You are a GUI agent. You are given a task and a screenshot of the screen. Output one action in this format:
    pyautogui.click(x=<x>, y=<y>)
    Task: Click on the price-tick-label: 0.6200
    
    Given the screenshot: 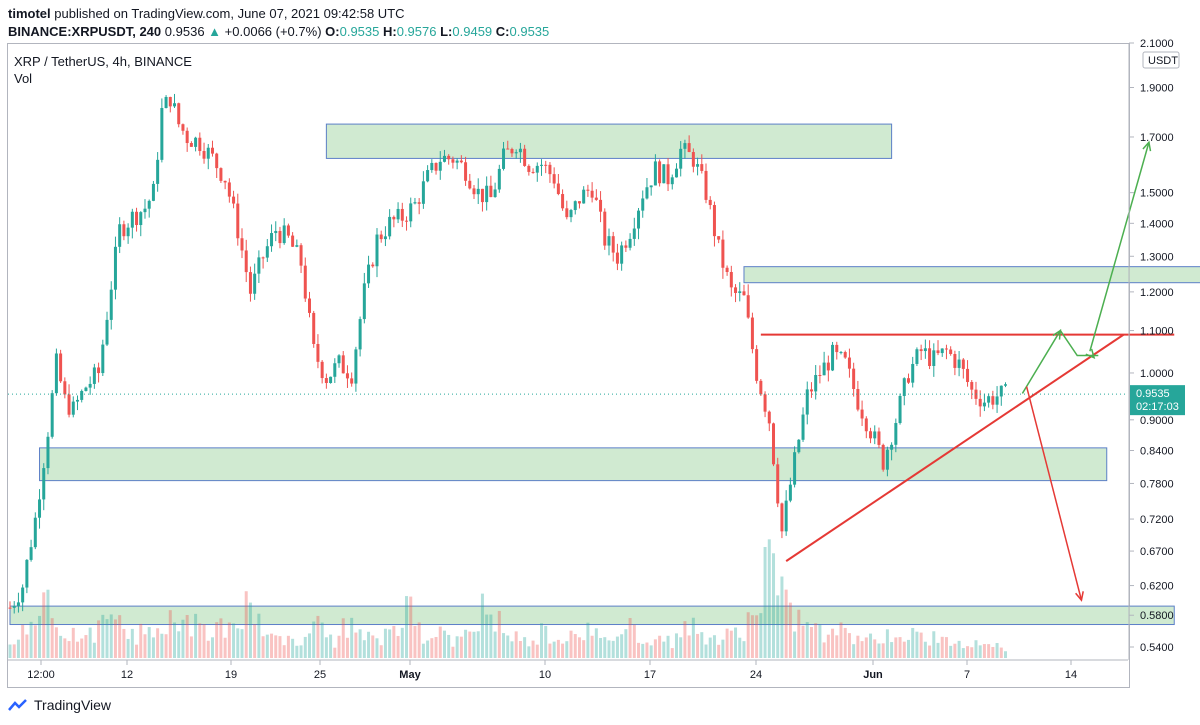 What is the action you would take?
    pyautogui.click(x=1157, y=587)
    